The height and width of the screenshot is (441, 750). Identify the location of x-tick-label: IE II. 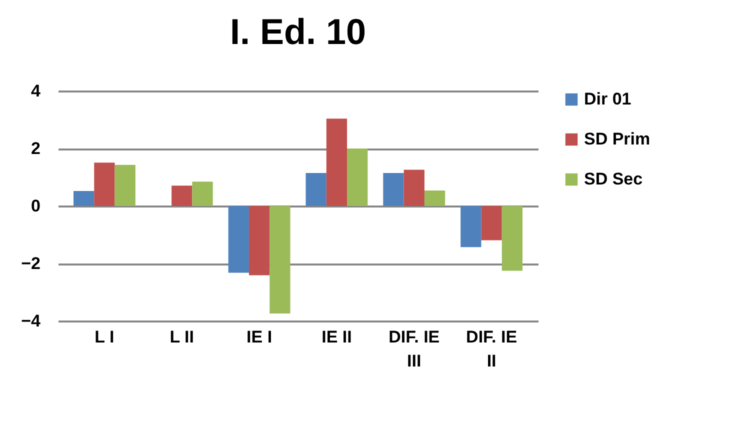
(337, 337).